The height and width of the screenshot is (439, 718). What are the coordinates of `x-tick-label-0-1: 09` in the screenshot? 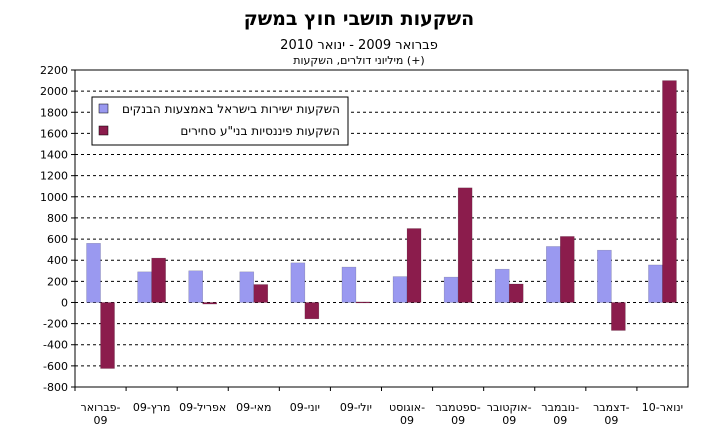 It's located at (101, 420).